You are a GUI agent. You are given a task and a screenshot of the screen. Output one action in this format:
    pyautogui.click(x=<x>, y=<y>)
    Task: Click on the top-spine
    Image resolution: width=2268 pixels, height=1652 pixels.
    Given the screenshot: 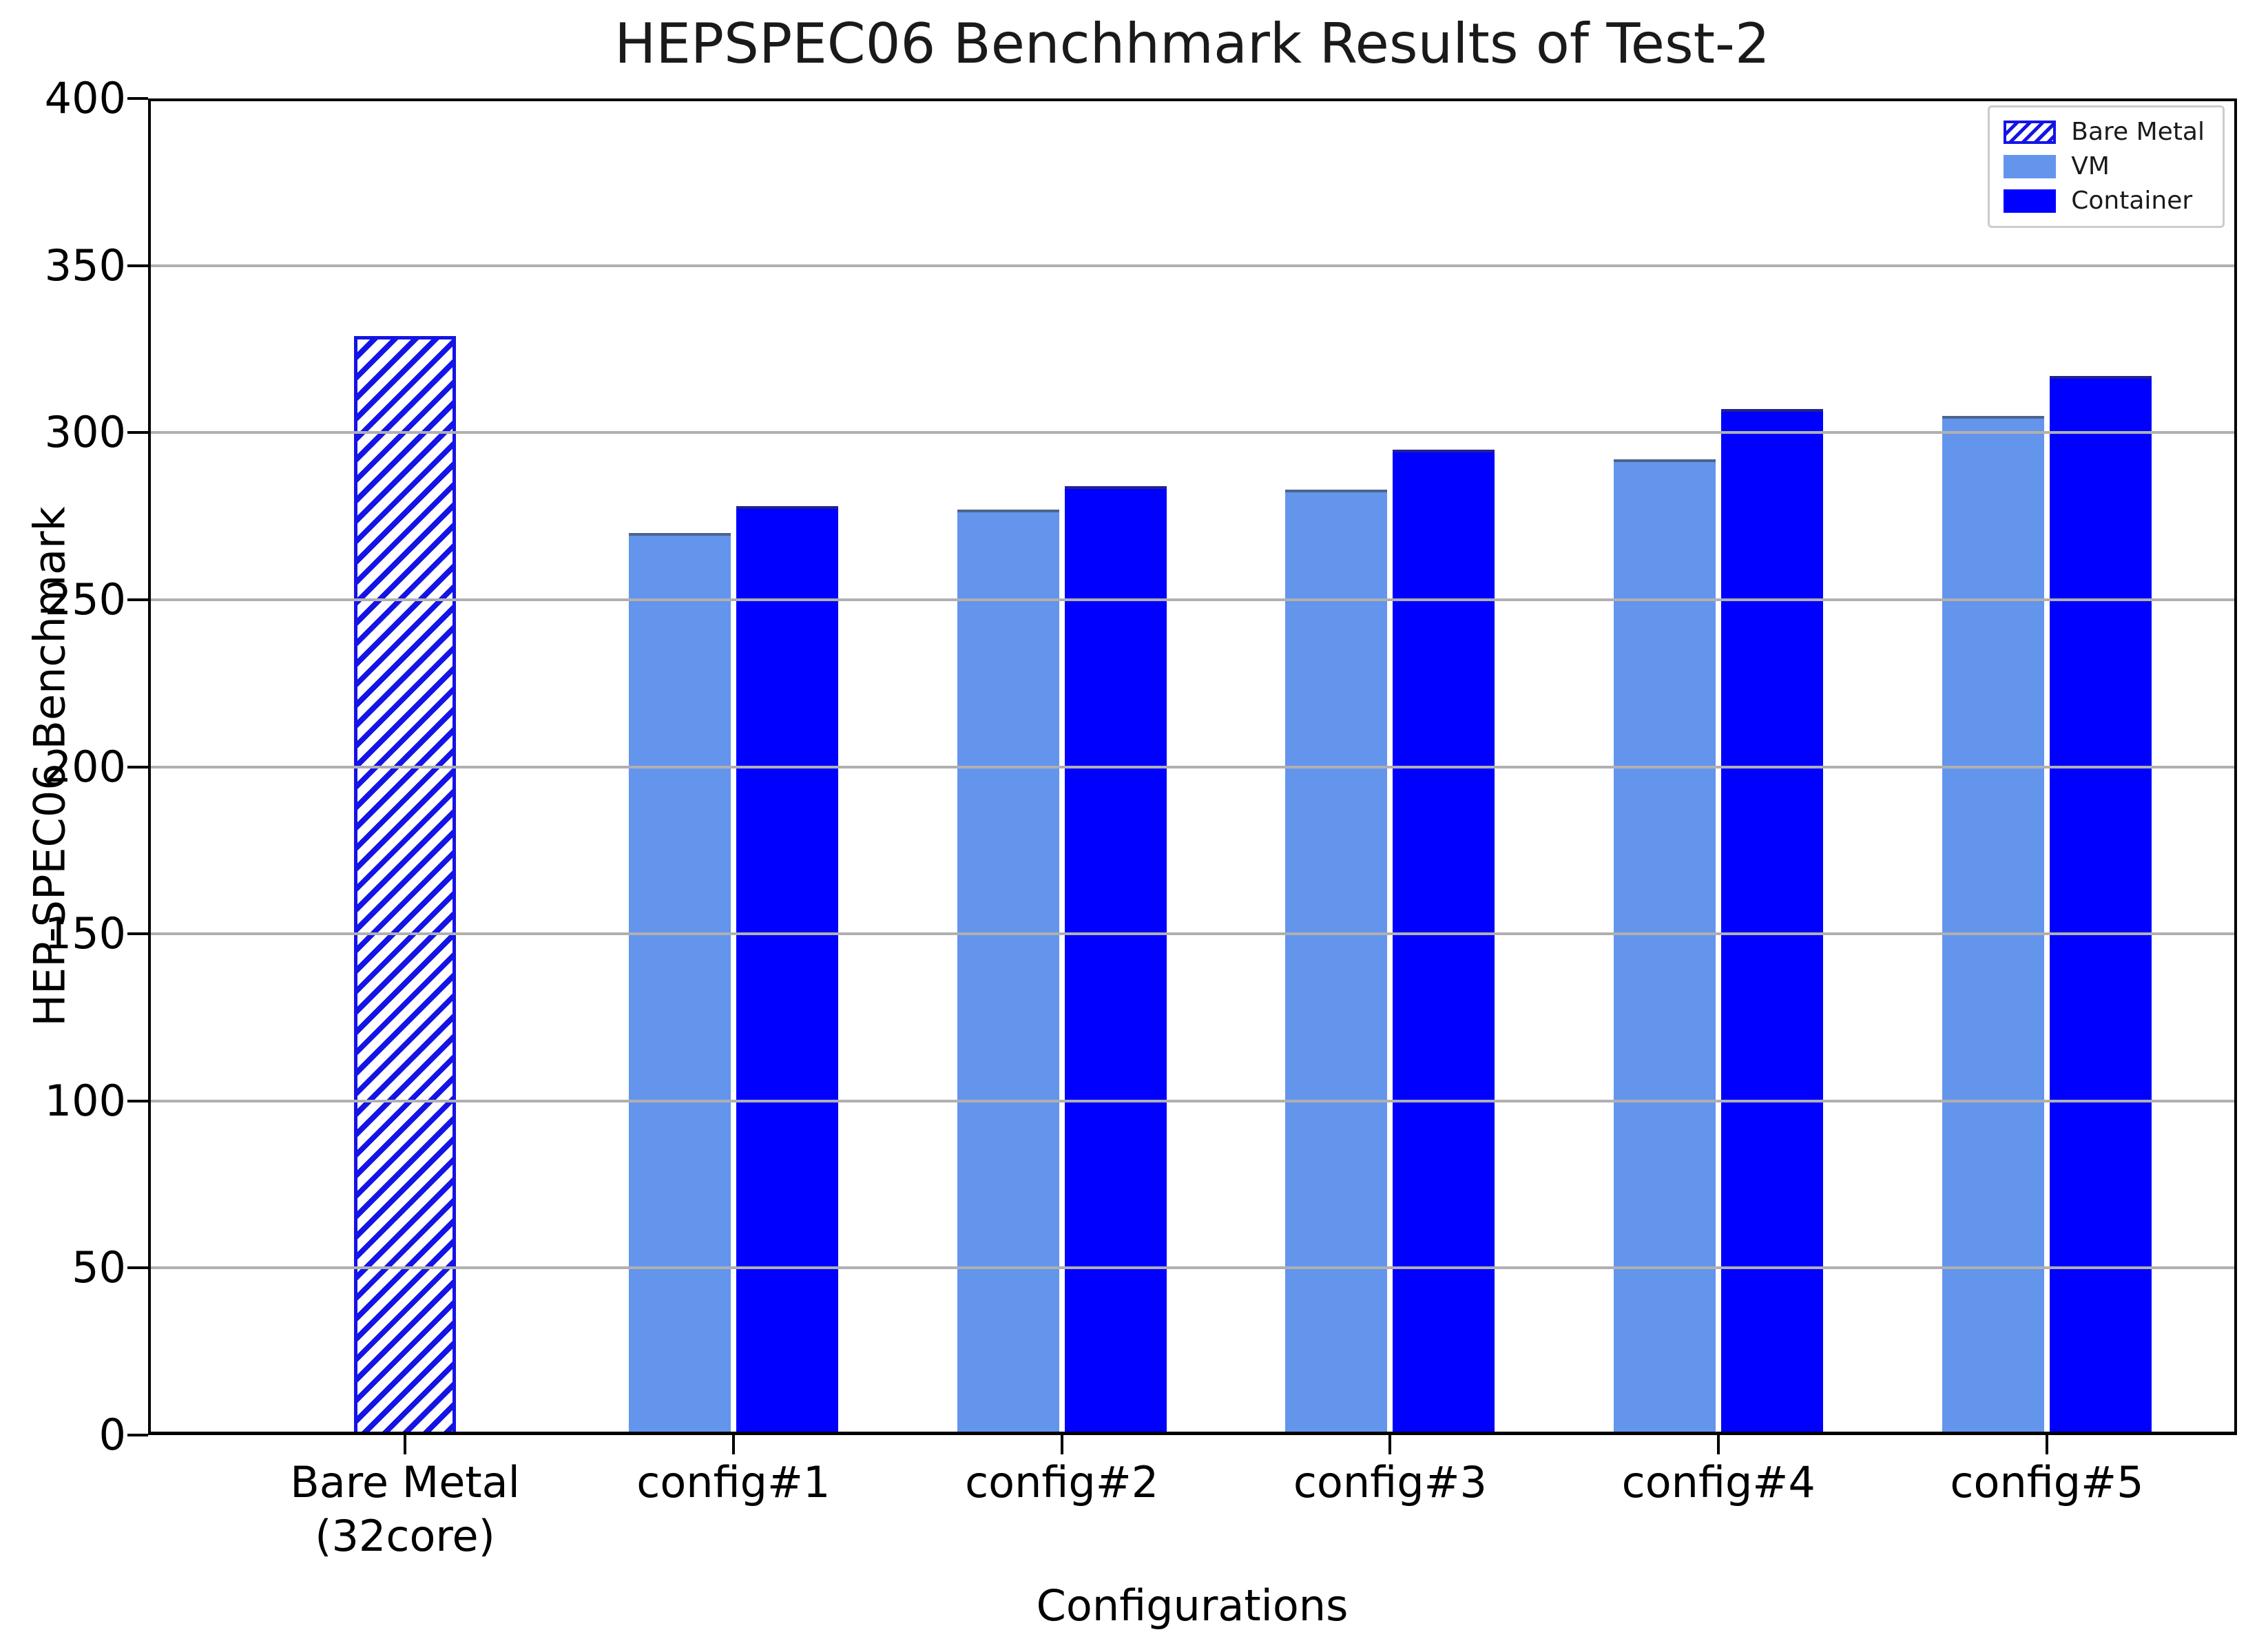 What is the action you would take?
    pyautogui.click(x=1192, y=99)
    